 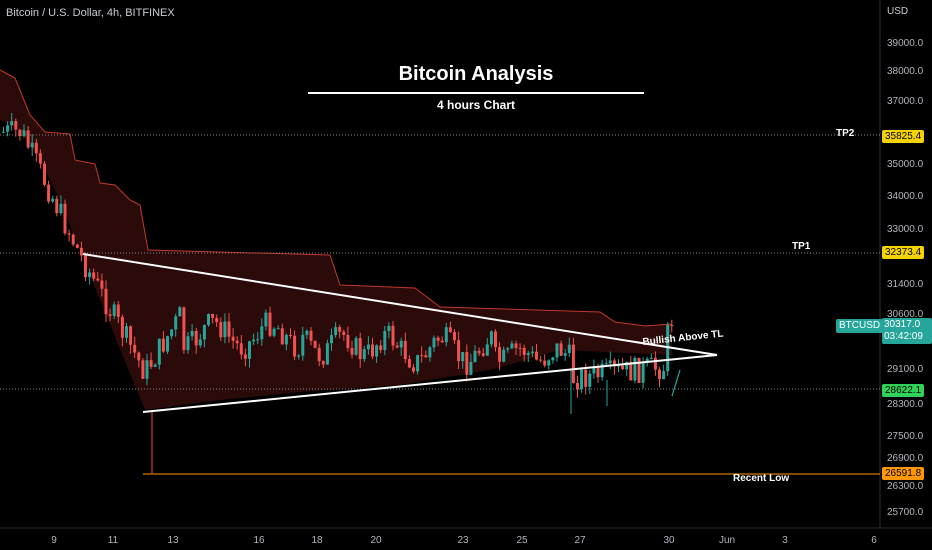 What do you see at coordinates (905, 436) in the screenshot?
I see `y-tick-label: 27500.0` at bounding box center [905, 436].